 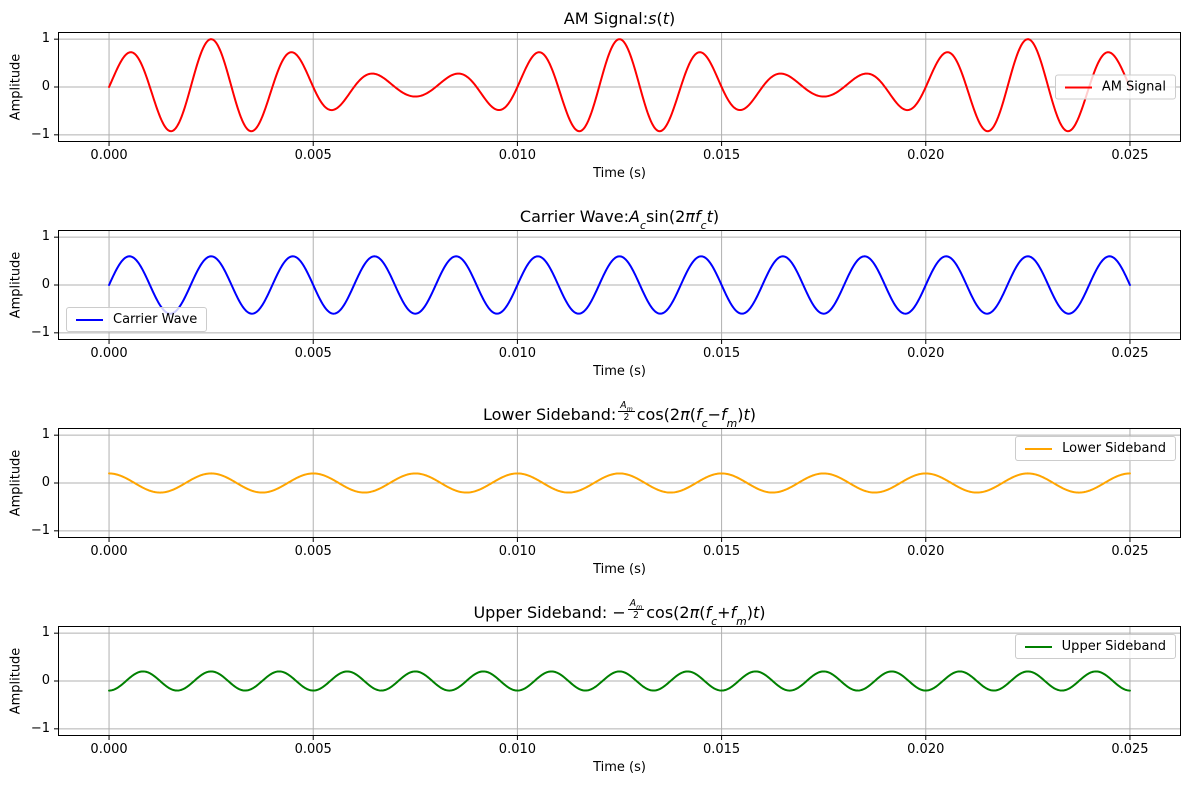 I want to click on subplot-2-axes: Carrier Wave, so click(x=617, y=287).